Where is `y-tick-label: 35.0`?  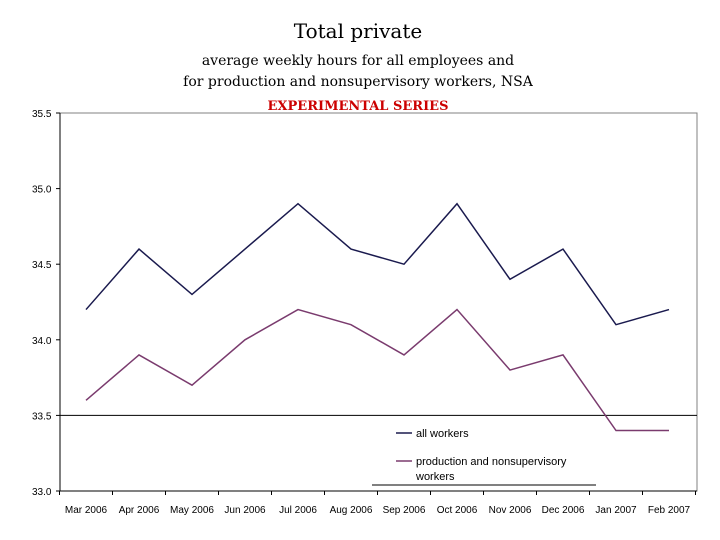
y-tick-label: 35.0 is located at coordinates (42, 190).